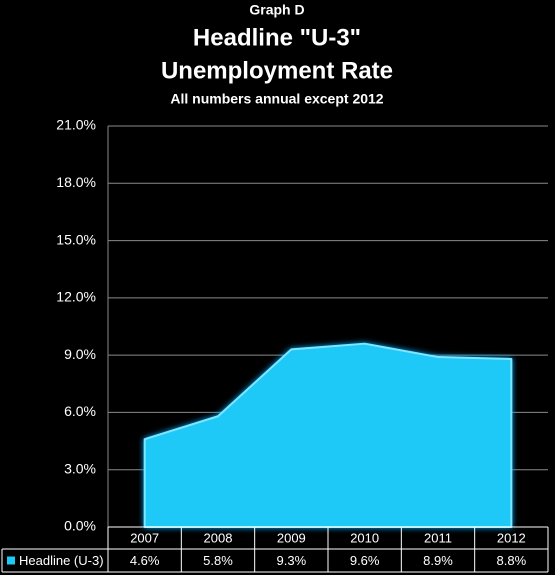 The image size is (555, 575). What do you see at coordinates (218, 560) in the screenshot?
I see `table-value: 5.8%` at bounding box center [218, 560].